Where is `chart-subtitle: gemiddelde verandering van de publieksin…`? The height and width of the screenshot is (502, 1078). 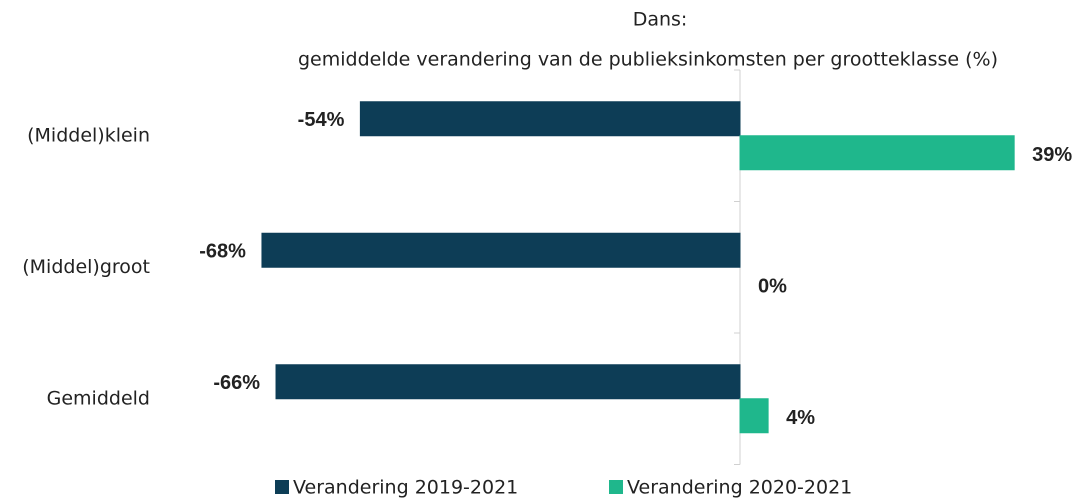 chart-subtitle: gemiddelde verandering van de publieksin… is located at coordinates (648, 60).